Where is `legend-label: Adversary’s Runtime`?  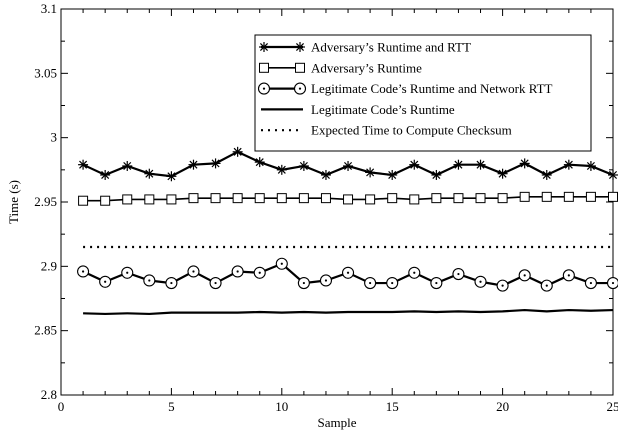 legend-label: Adversary’s Runtime is located at coordinates (366, 67).